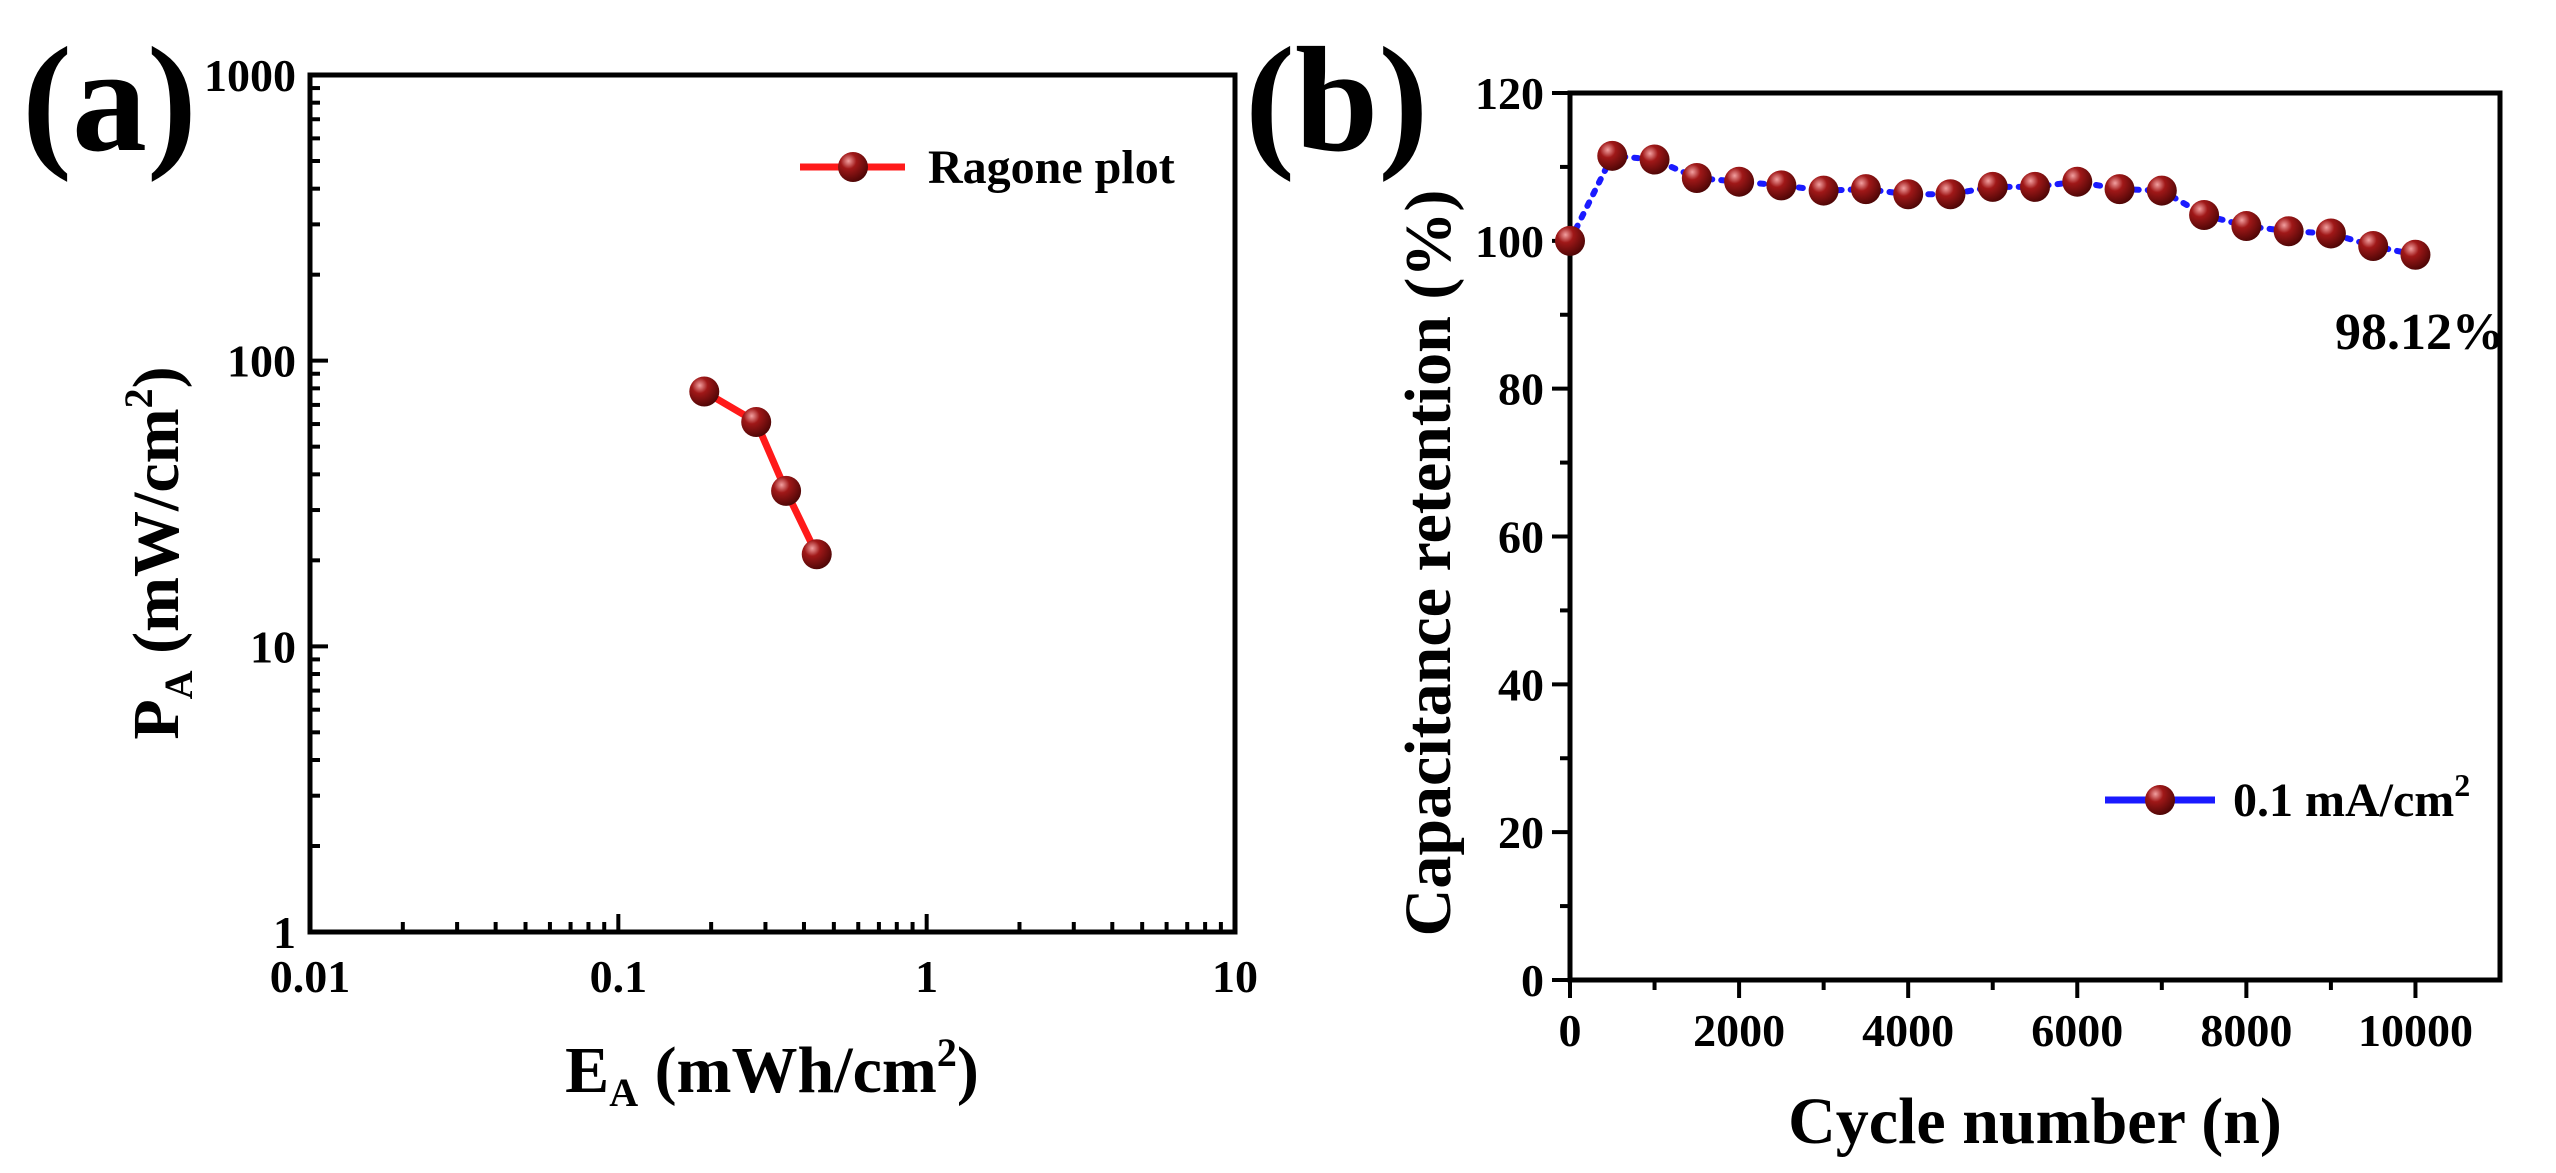 The width and height of the screenshot is (2556, 1173). I want to click on ragone-legend-marker, so click(853, 167).